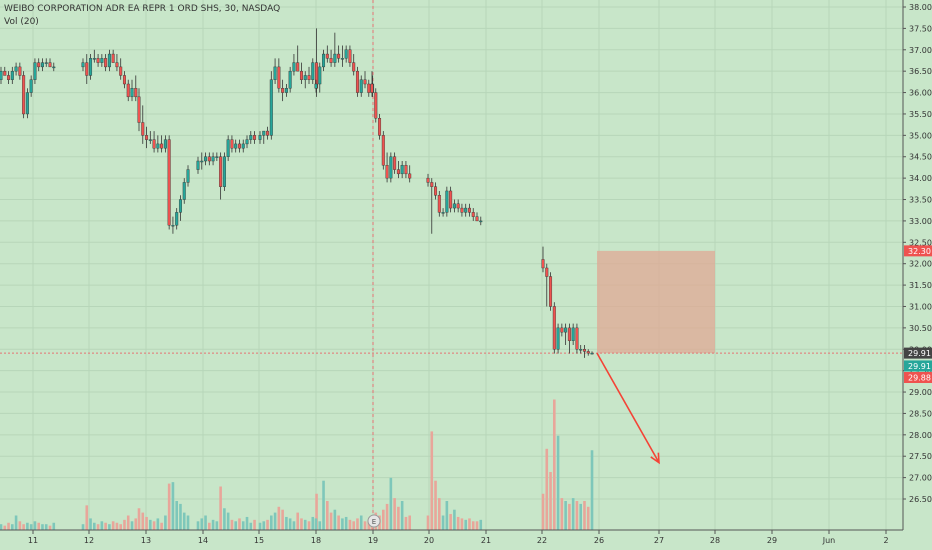  Describe the element at coordinates (919, 251) in the screenshot. I see `price-label-text: 32.30` at that location.